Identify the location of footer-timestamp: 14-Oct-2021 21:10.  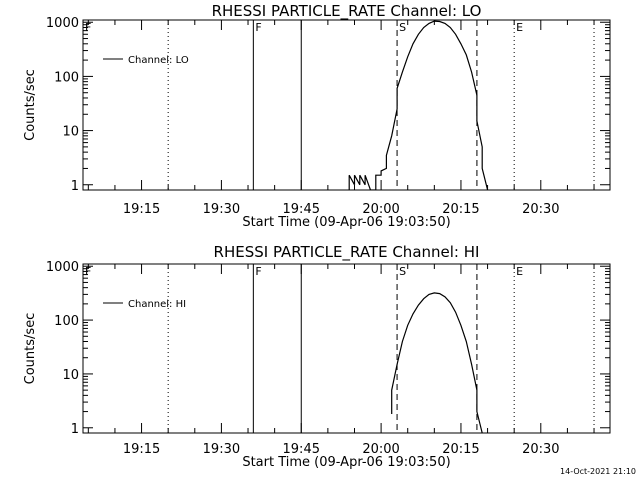
(598, 471).